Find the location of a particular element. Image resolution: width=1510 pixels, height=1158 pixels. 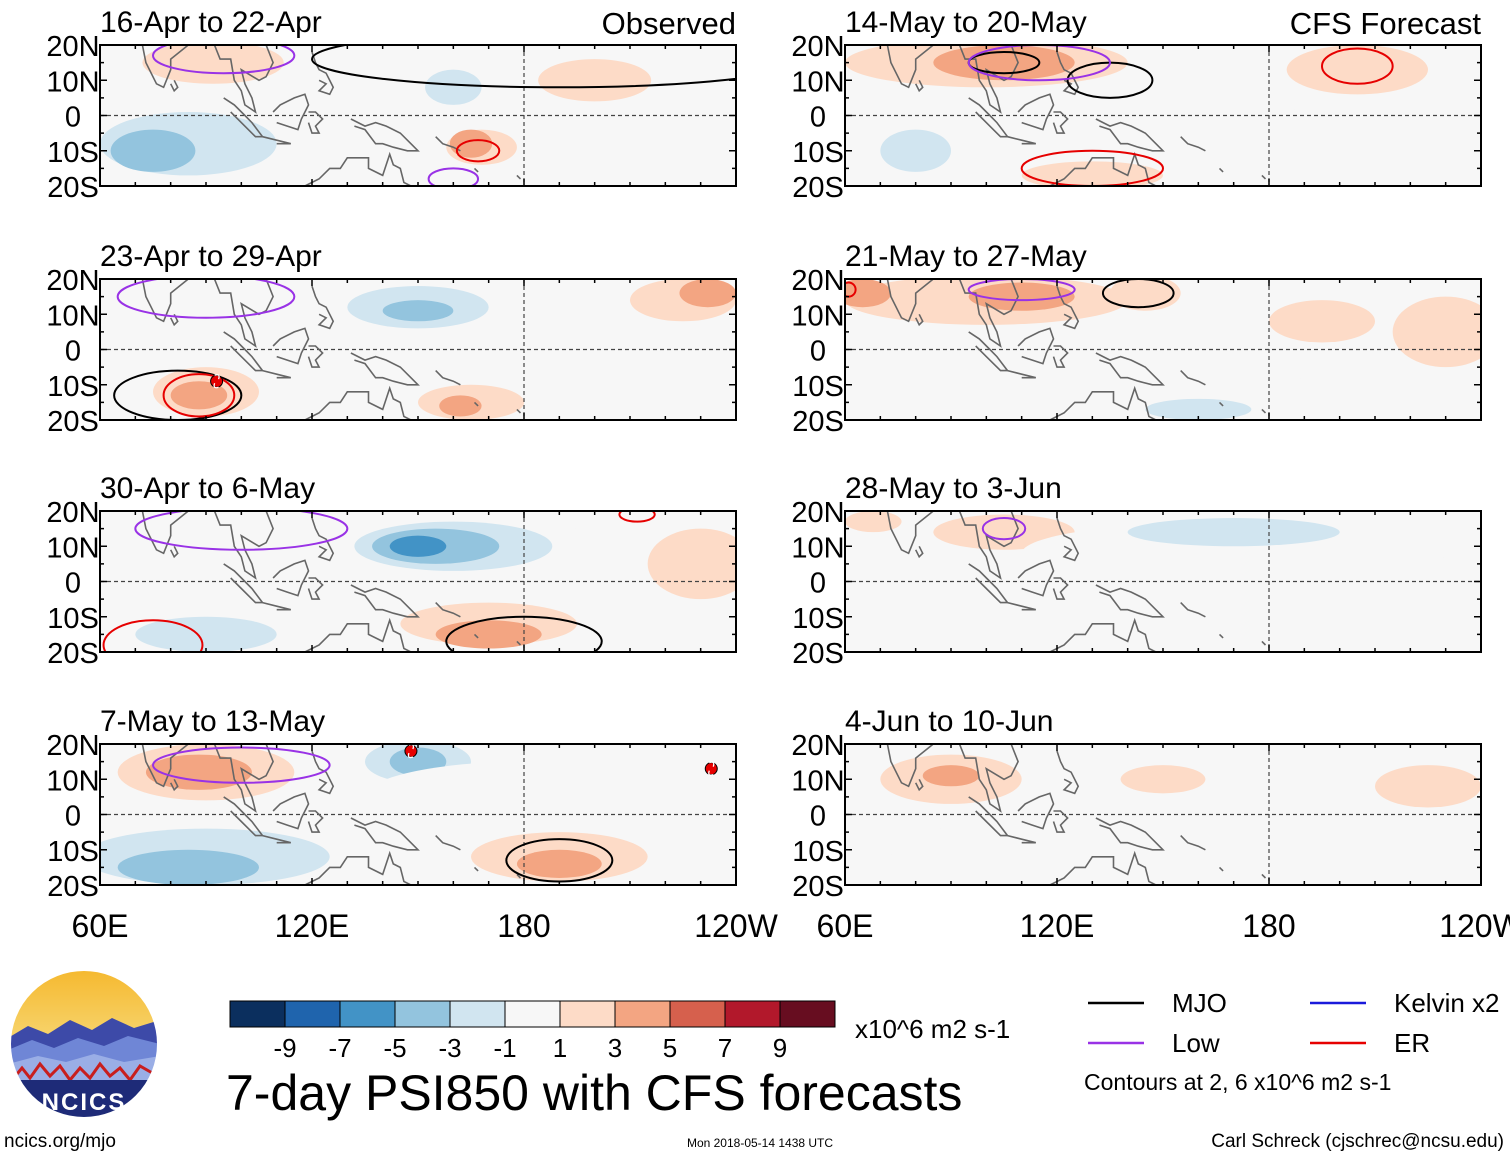

colorbar-label: -5 is located at coordinates (394, 1048).